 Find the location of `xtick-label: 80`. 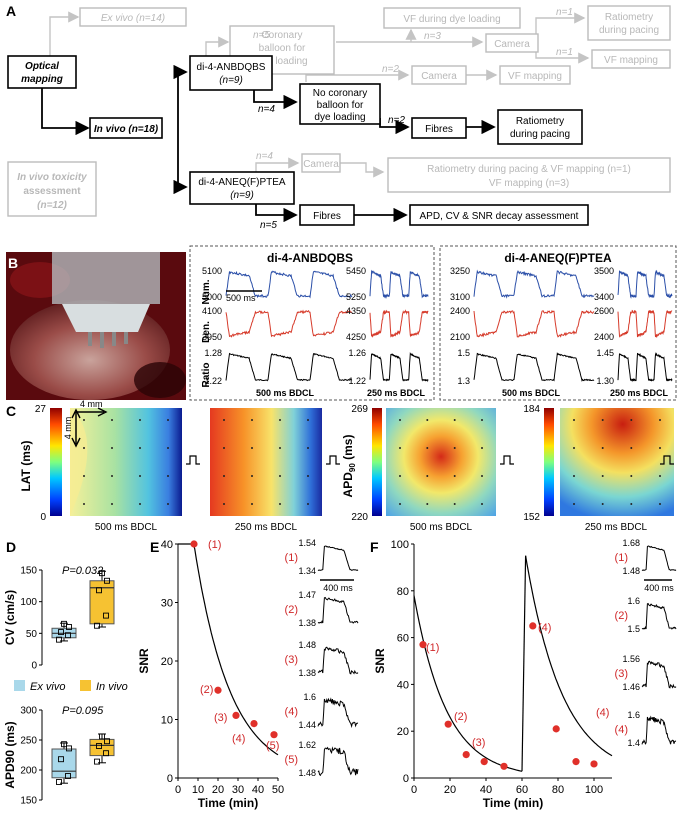

xtick-label: 80 is located at coordinates (558, 790).